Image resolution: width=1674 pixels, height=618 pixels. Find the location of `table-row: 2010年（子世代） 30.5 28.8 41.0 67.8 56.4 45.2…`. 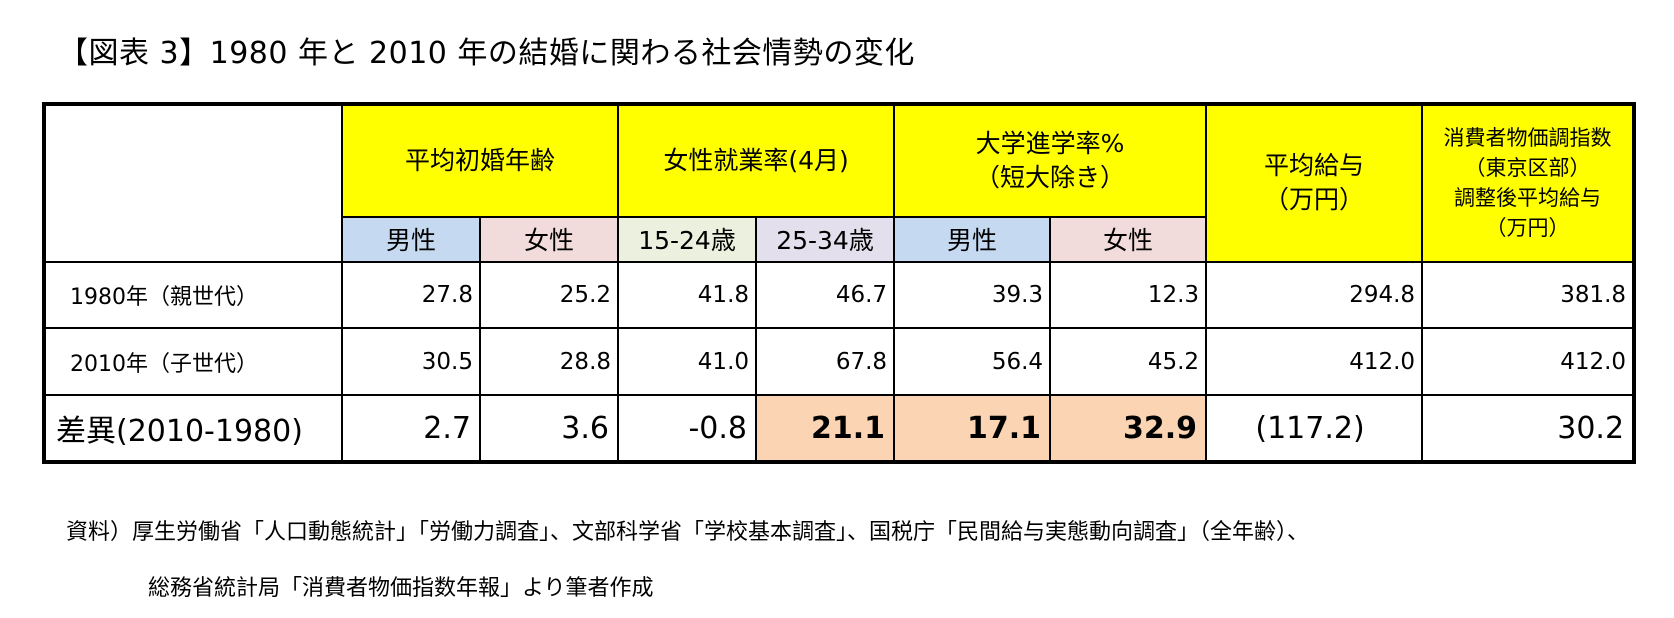

table-row: 2010年（子世代） 30.5 28.8 41.0 67.8 56.4 45.2… is located at coordinates (839, 362).